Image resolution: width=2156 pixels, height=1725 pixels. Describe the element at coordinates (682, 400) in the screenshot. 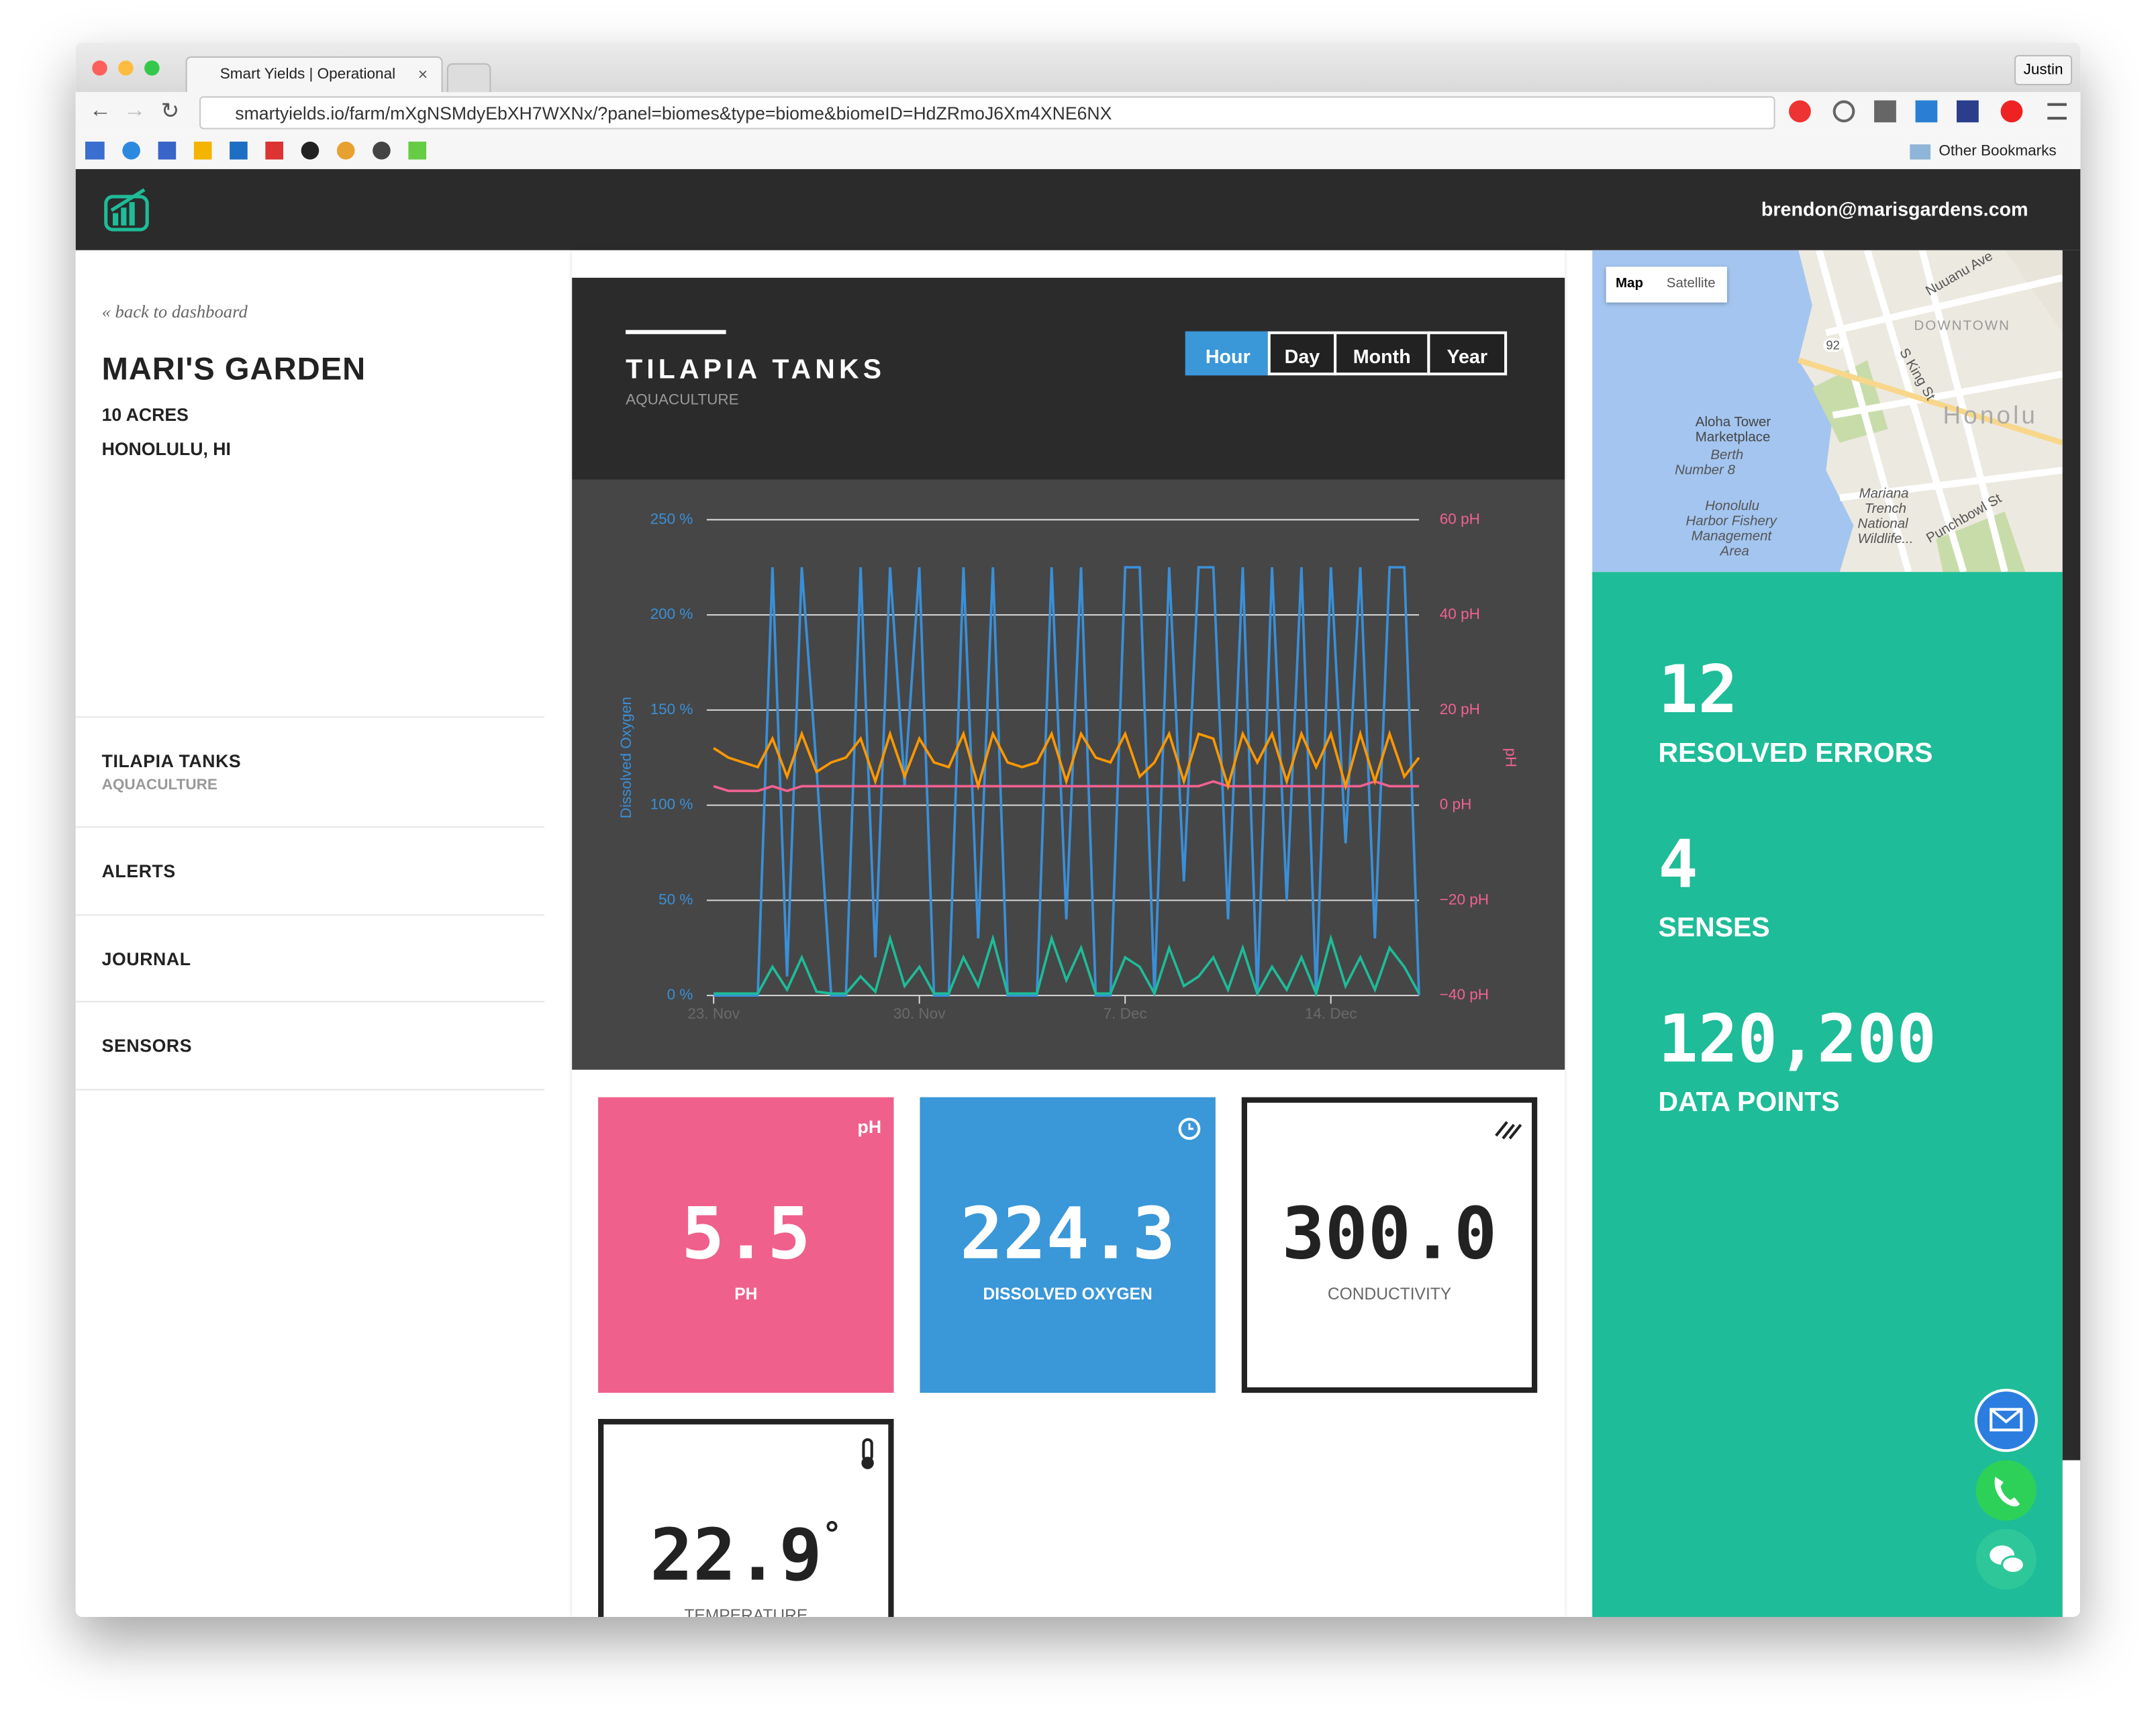

I see `panel-subtitle: AQUACULTURE` at that location.